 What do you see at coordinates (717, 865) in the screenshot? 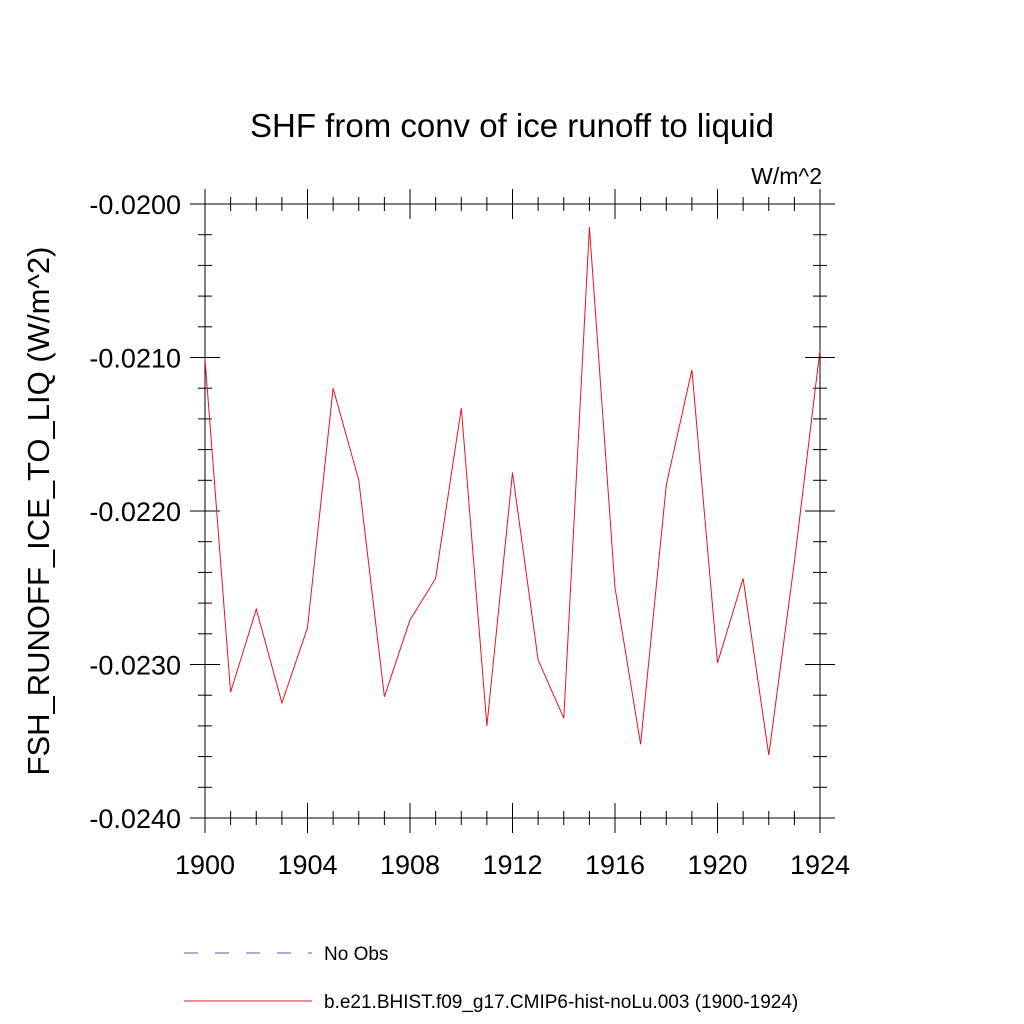
I see `x-tick-label: 1920` at bounding box center [717, 865].